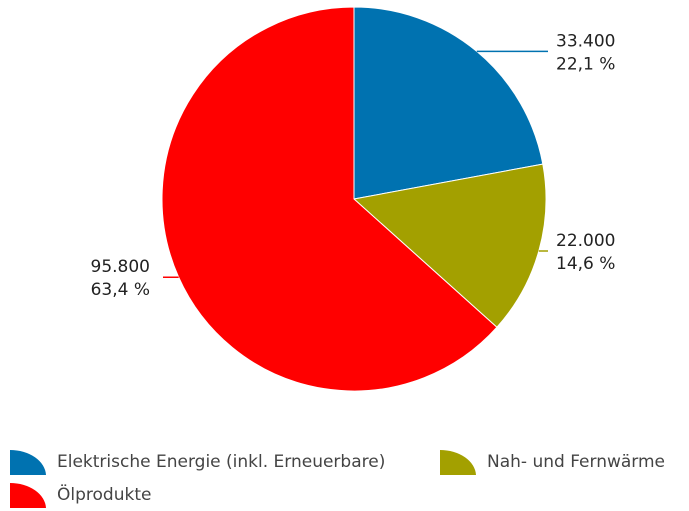 This screenshot has height=511, width=689. What do you see at coordinates (576, 462) in the screenshot?
I see `legend-label: Nah- und Fernwärme` at bounding box center [576, 462].